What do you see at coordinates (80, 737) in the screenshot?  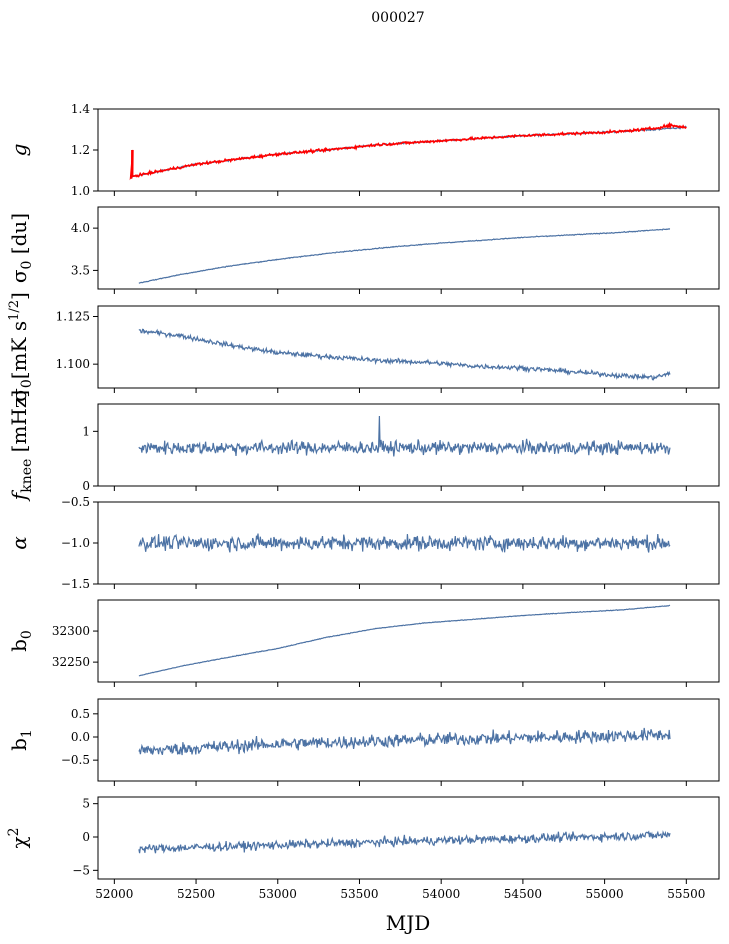 I see `ytick-label-b1-1: 0.0` at bounding box center [80, 737].